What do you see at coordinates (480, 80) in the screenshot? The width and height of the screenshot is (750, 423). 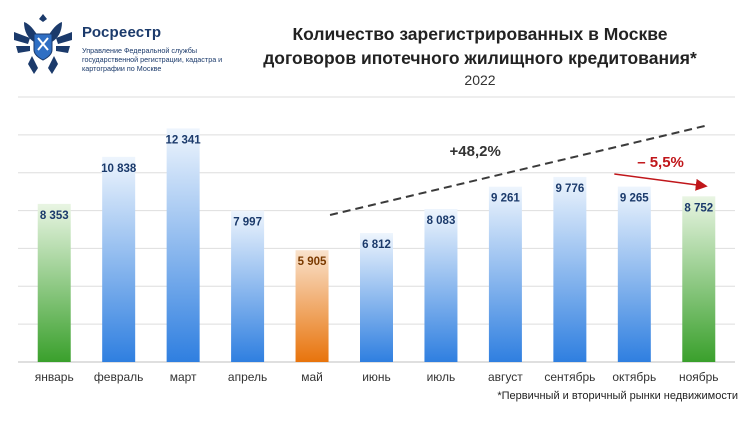 I see `chart-year: 2022` at bounding box center [480, 80].